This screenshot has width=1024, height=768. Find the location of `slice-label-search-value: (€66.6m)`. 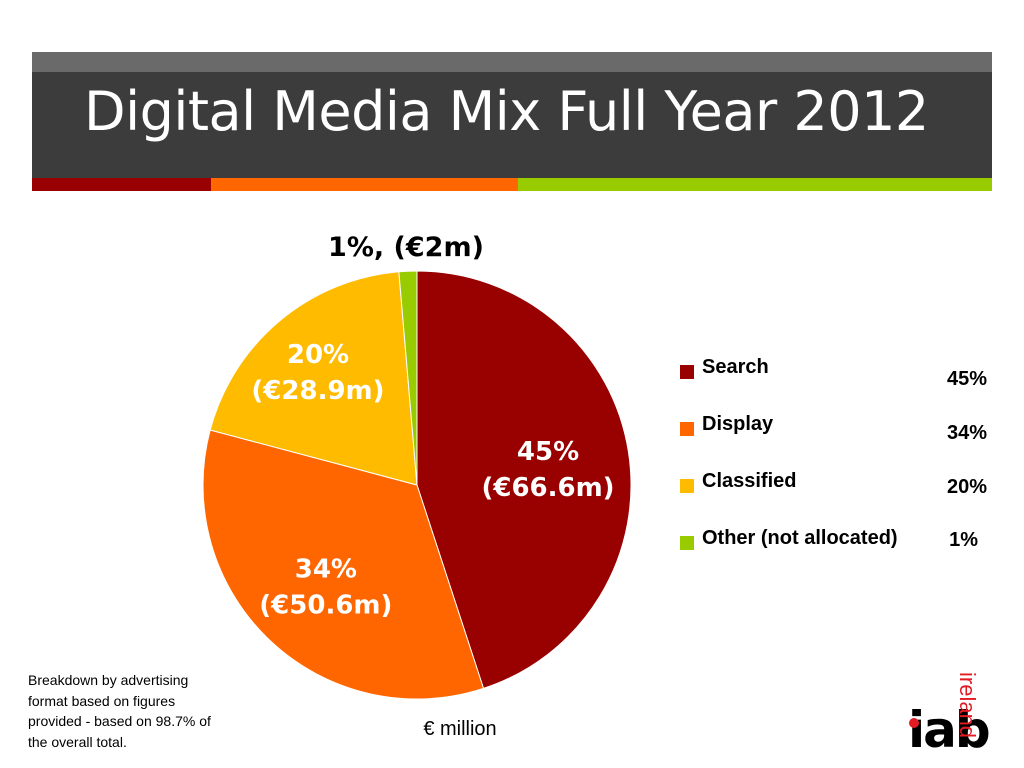

slice-label-search-value: (€66.6m) is located at coordinates (547, 488).